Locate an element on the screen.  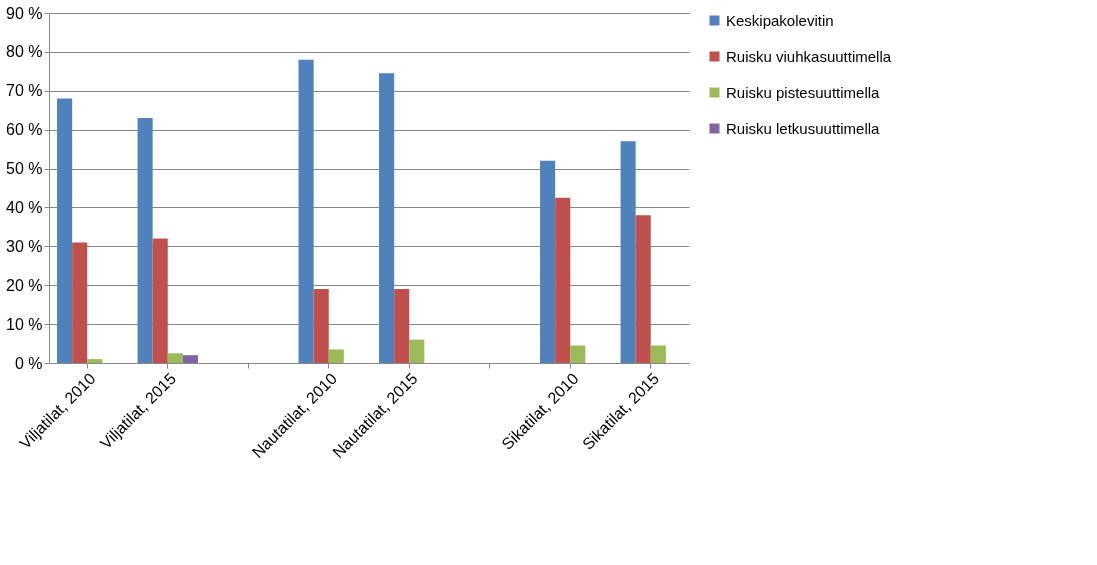
y-tick-label: 60 % is located at coordinates (24, 130).